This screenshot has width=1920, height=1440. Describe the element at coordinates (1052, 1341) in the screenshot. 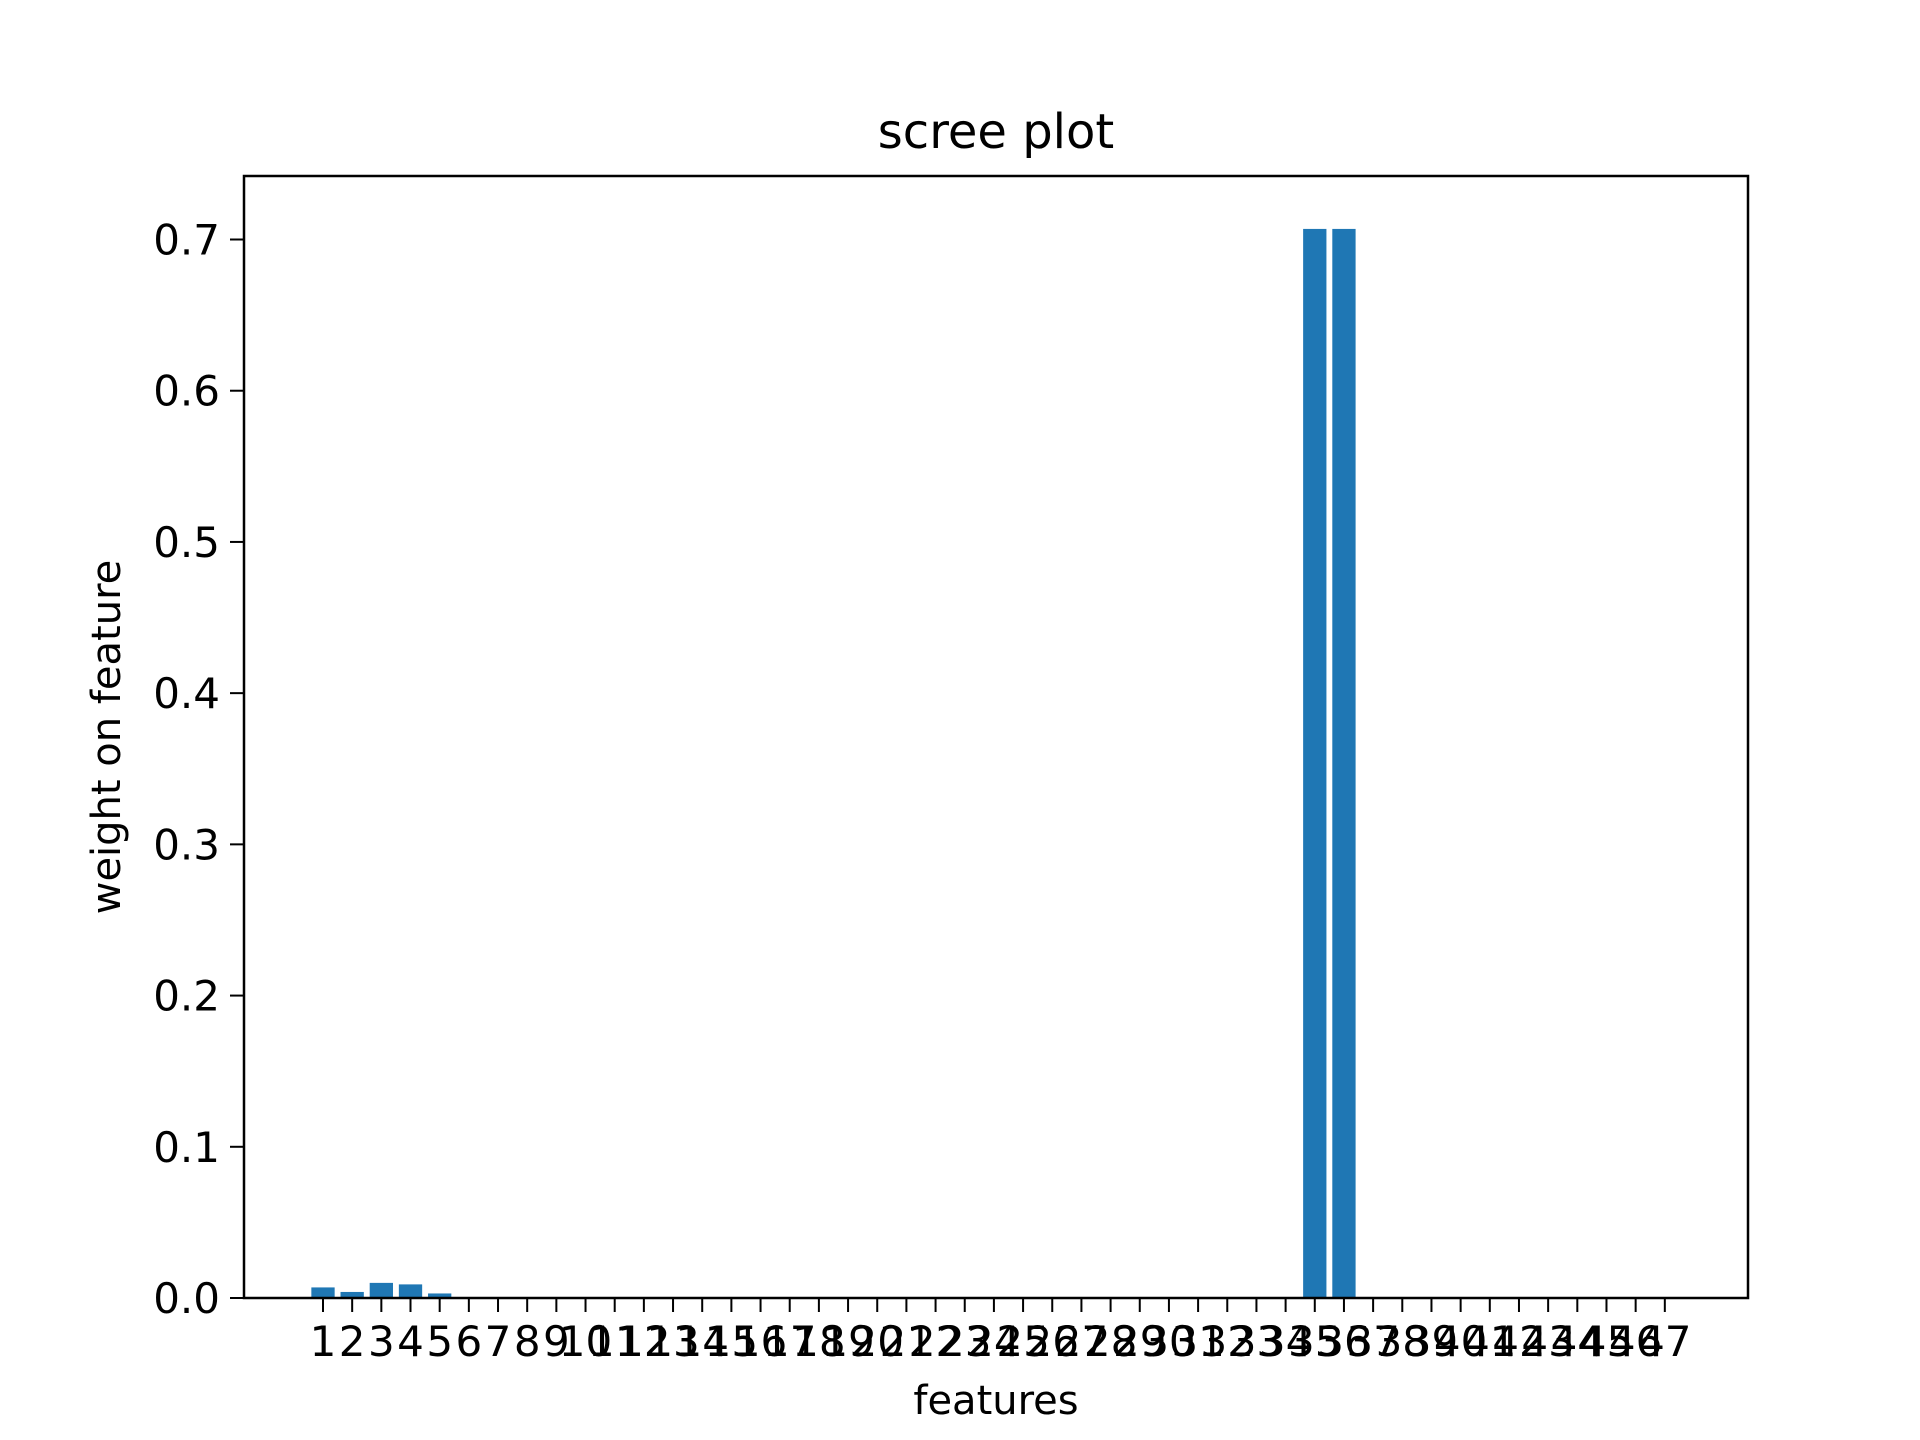

I see `x-tick-label: 26` at that location.